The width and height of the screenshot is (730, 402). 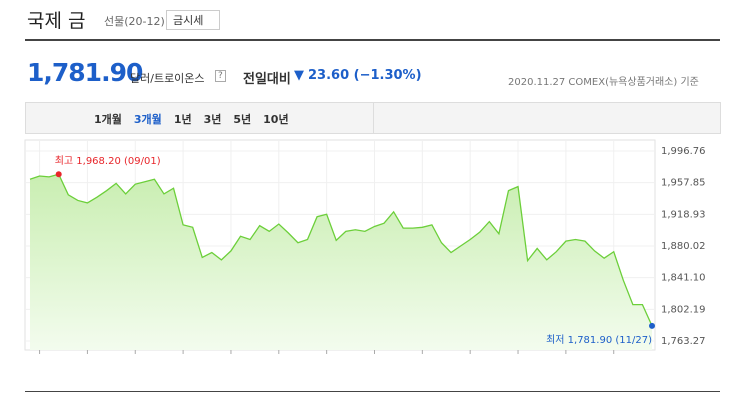 What do you see at coordinates (182, 119) in the screenshot?
I see `tab: 1년` at bounding box center [182, 119].